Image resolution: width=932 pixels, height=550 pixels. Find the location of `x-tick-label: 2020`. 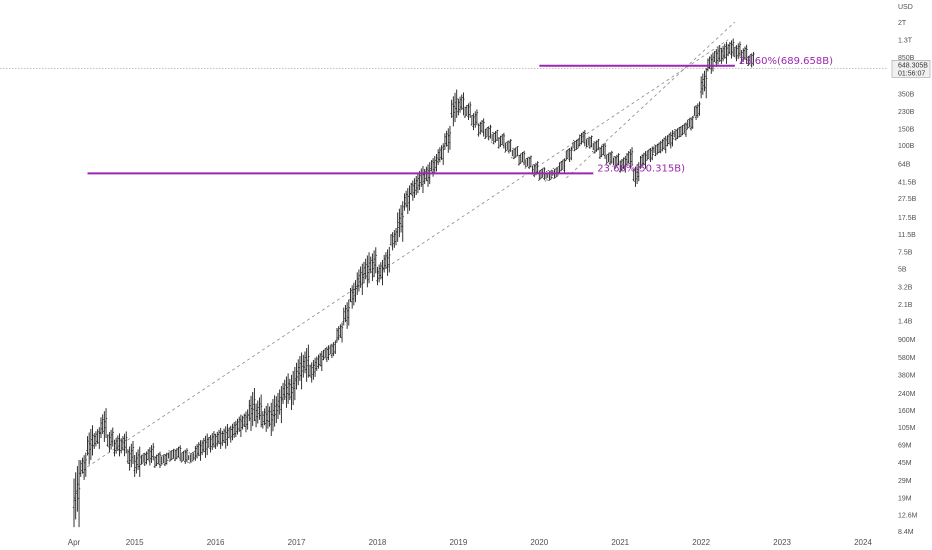

x-tick-label: 2020 is located at coordinates (539, 542).